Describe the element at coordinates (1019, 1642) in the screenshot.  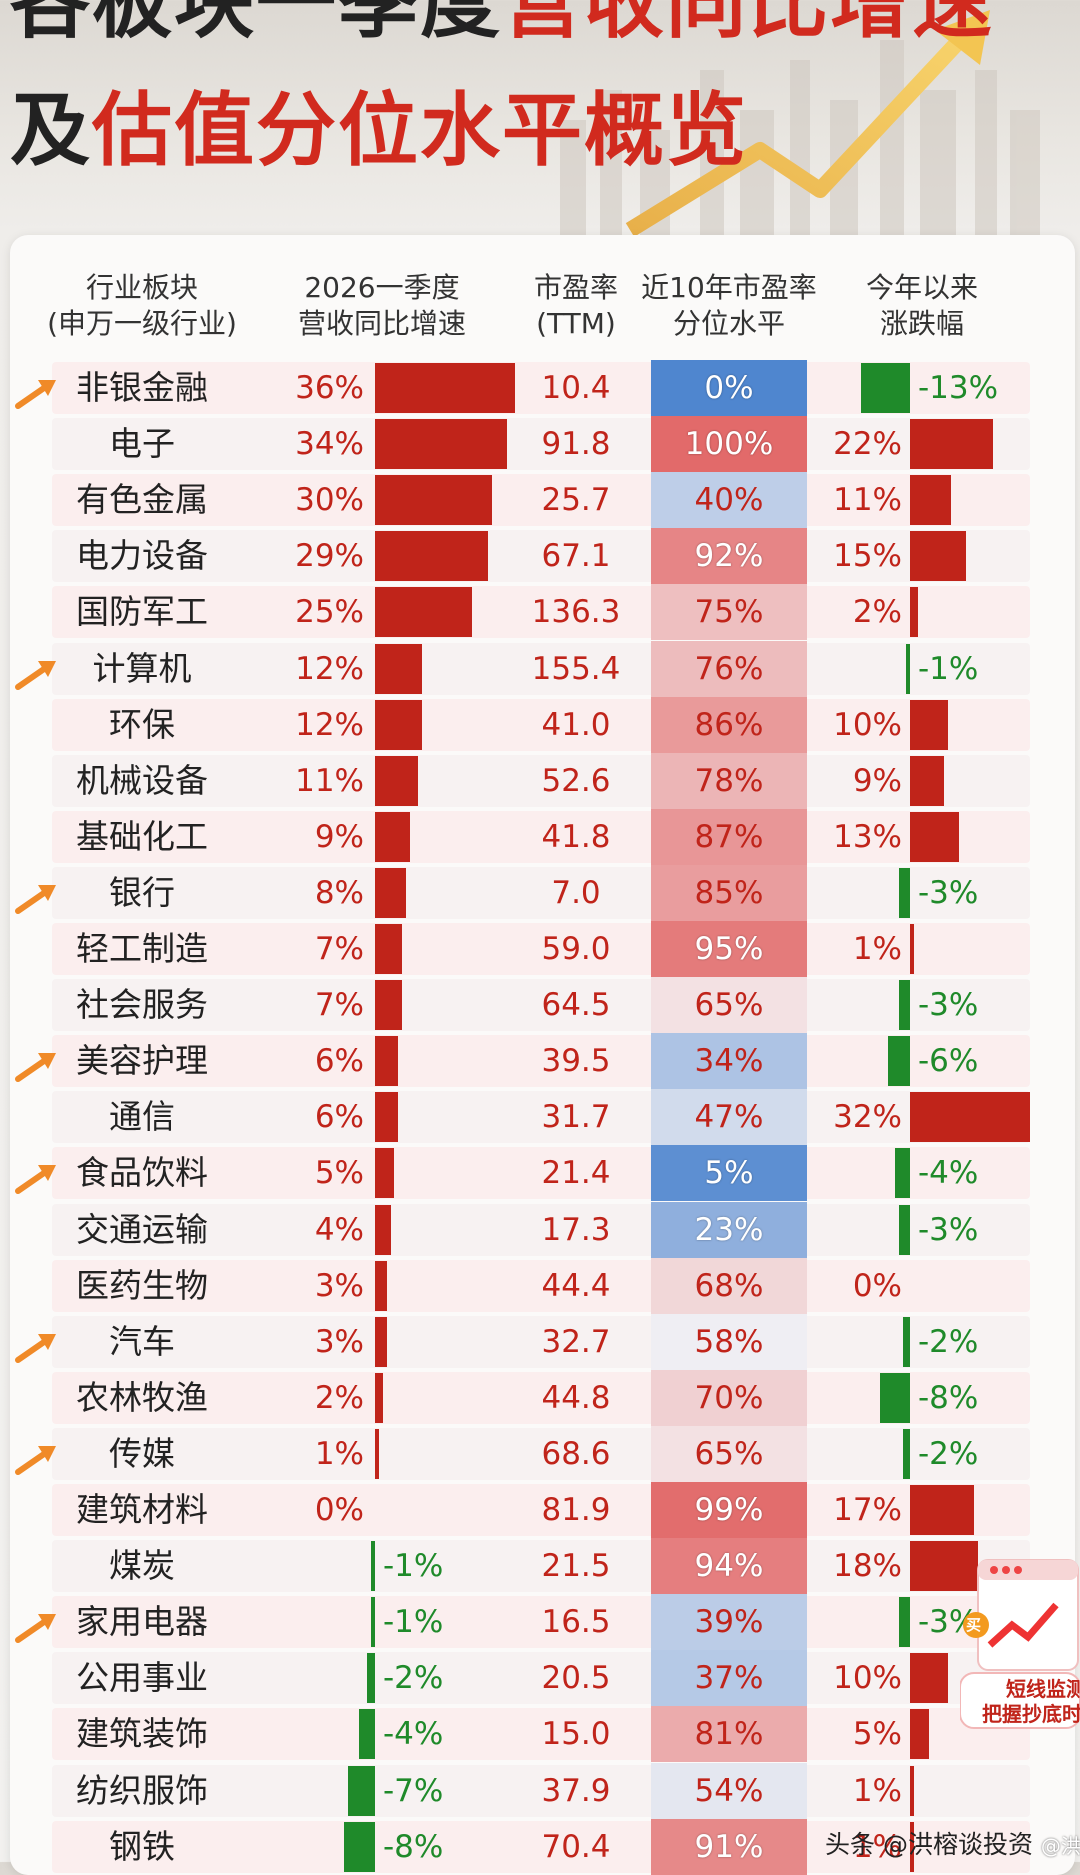
I see `ad-card: 买 短线监测 把握抄底时` at that location.